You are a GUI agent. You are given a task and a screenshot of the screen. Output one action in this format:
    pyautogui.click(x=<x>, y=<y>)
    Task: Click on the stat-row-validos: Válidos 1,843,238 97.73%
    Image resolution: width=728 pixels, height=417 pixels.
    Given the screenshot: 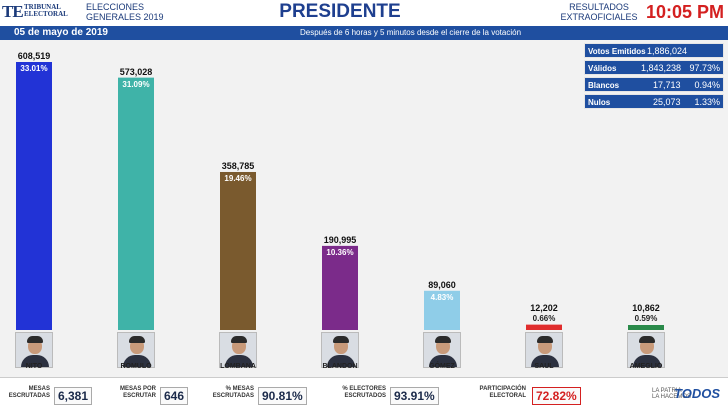 What is the action you would take?
    pyautogui.click(x=654, y=67)
    